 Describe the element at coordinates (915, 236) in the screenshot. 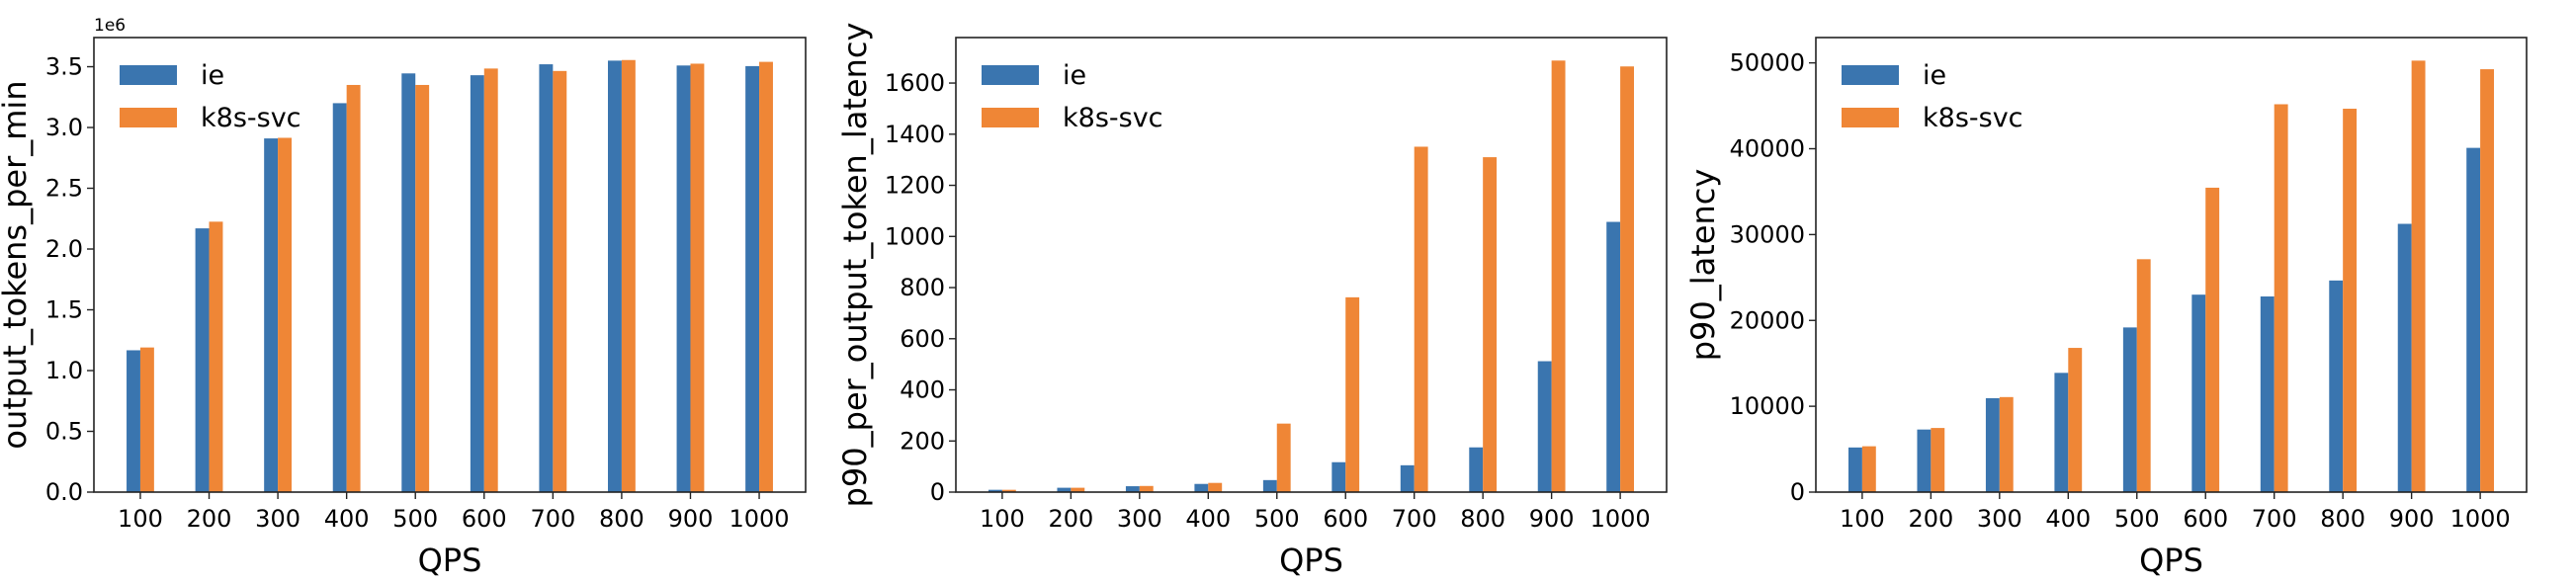

I see `y-tick-label: 1000` at that location.